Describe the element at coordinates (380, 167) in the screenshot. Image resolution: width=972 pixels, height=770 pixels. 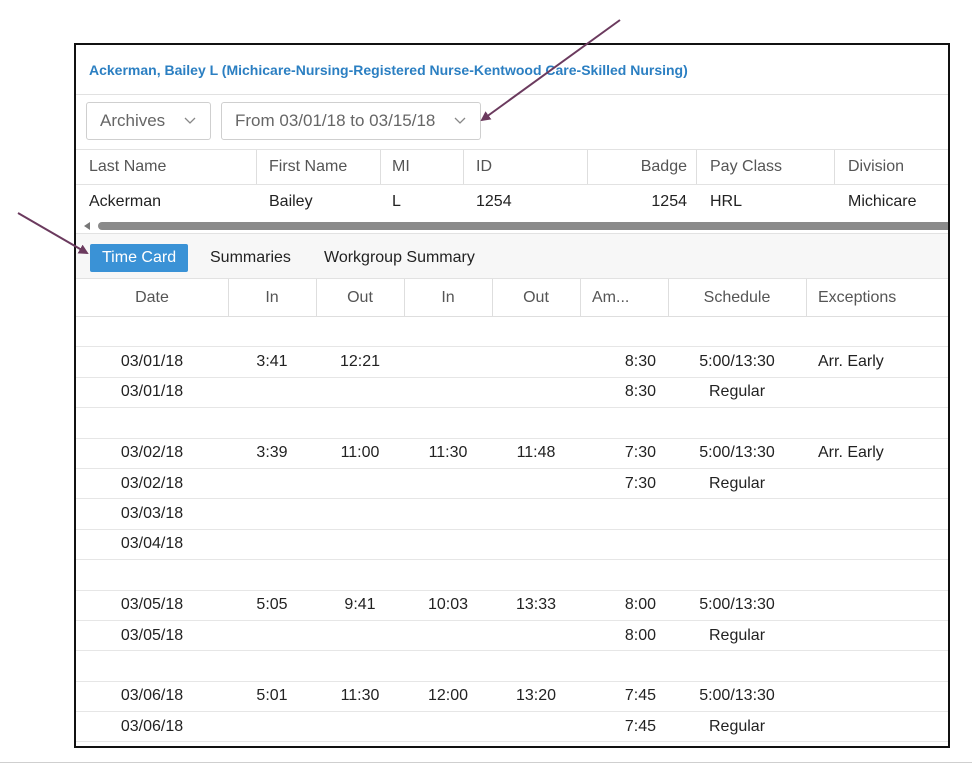
I see `column-divider` at that location.